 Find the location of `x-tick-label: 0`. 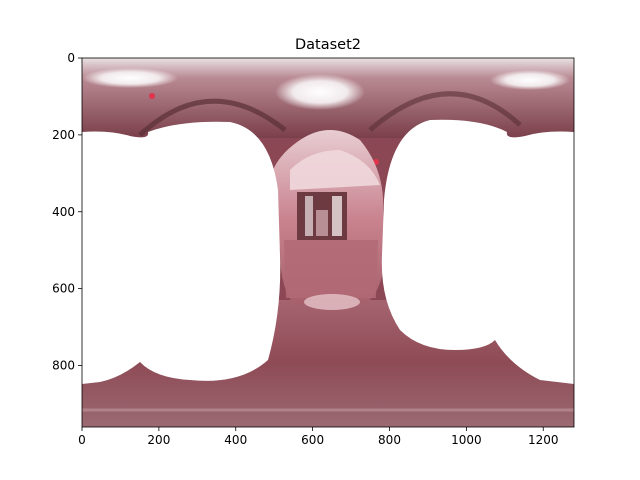

x-tick-label: 0 is located at coordinates (82, 440).